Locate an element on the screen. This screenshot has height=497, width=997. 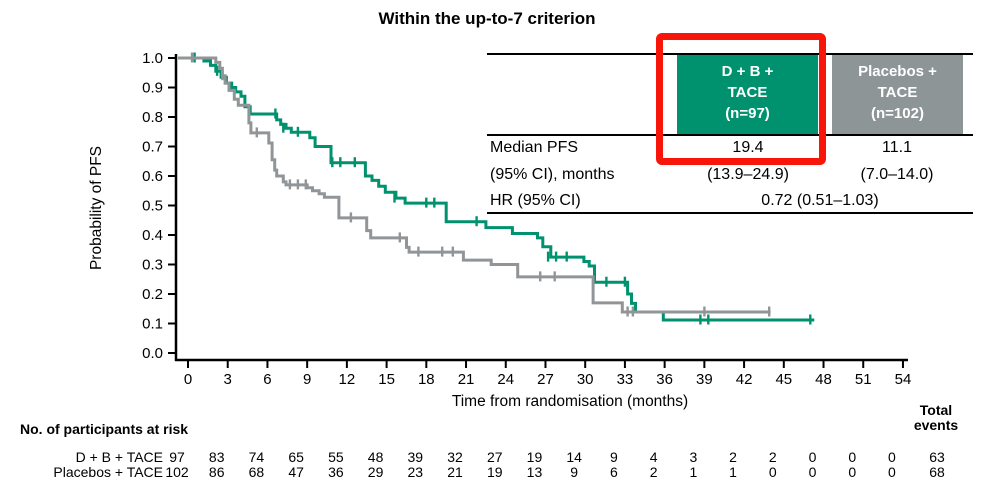
risk-table-title: No. of participants at risk is located at coordinates (104, 429).